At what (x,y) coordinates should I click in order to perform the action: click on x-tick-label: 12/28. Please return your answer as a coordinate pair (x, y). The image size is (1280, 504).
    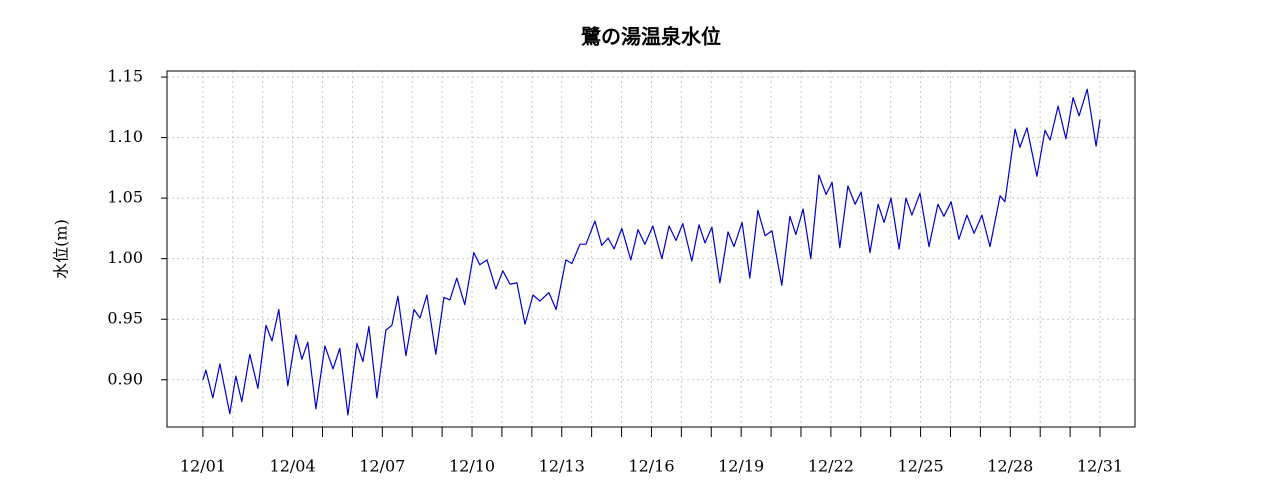
    Looking at the image, I should click on (1010, 466).